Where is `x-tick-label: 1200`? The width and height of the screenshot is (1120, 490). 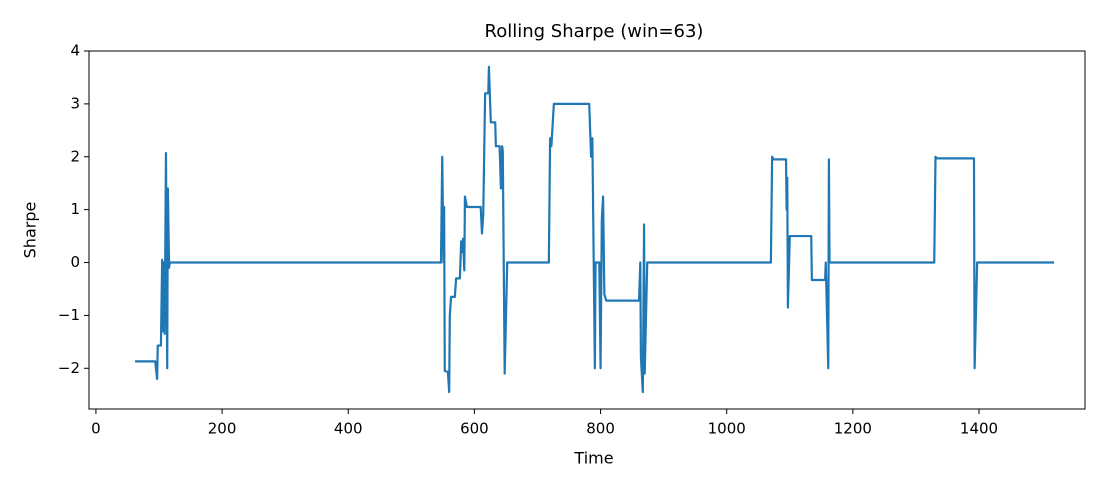 x-tick-label: 1200 is located at coordinates (853, 429).